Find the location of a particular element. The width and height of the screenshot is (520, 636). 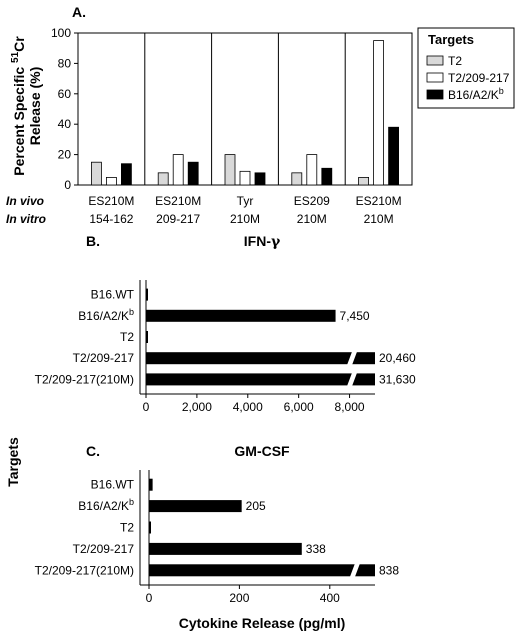

panel-a-ytick-label: 0 is located at coordinates (67, 185).